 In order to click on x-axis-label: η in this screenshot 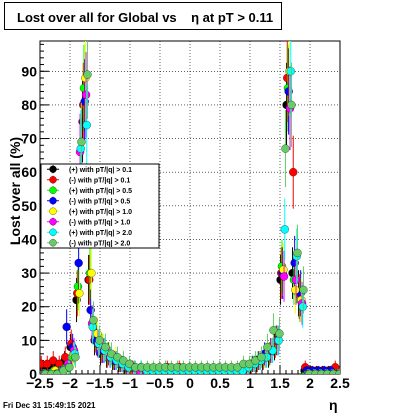, I will do `click(333, 405)`.